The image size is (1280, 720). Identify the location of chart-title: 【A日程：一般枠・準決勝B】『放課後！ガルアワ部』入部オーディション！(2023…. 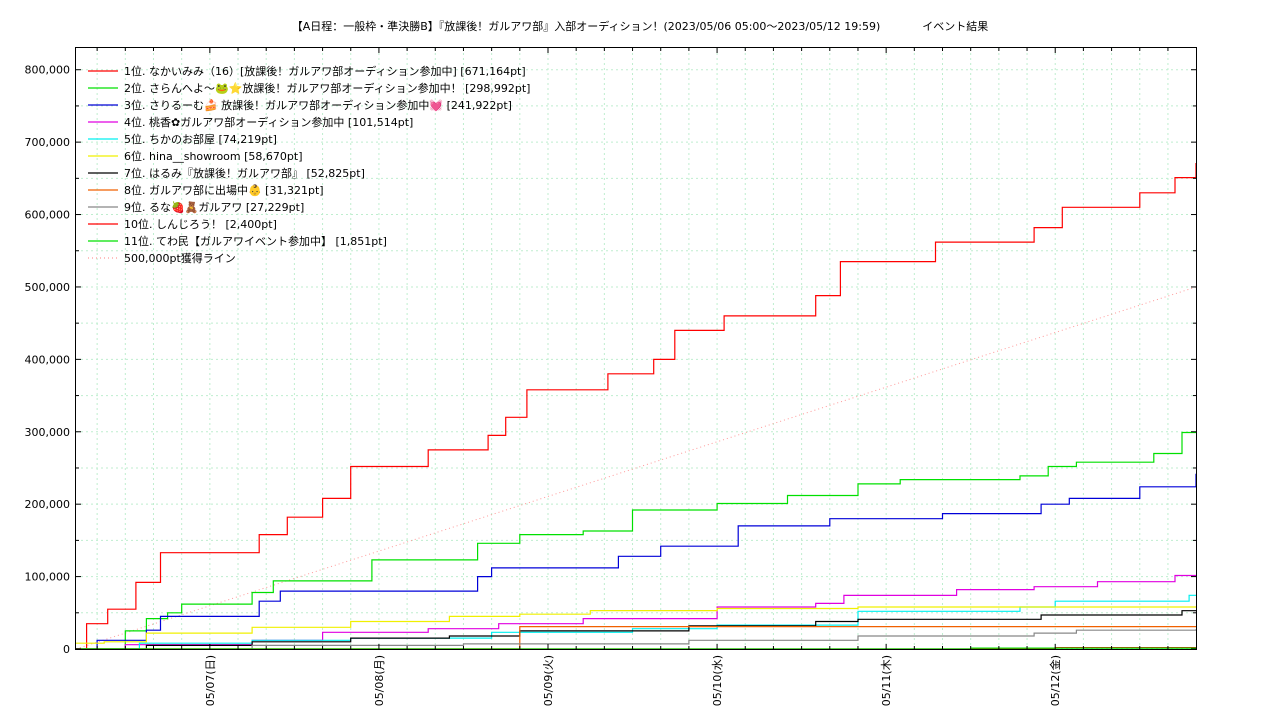
(640, 26).